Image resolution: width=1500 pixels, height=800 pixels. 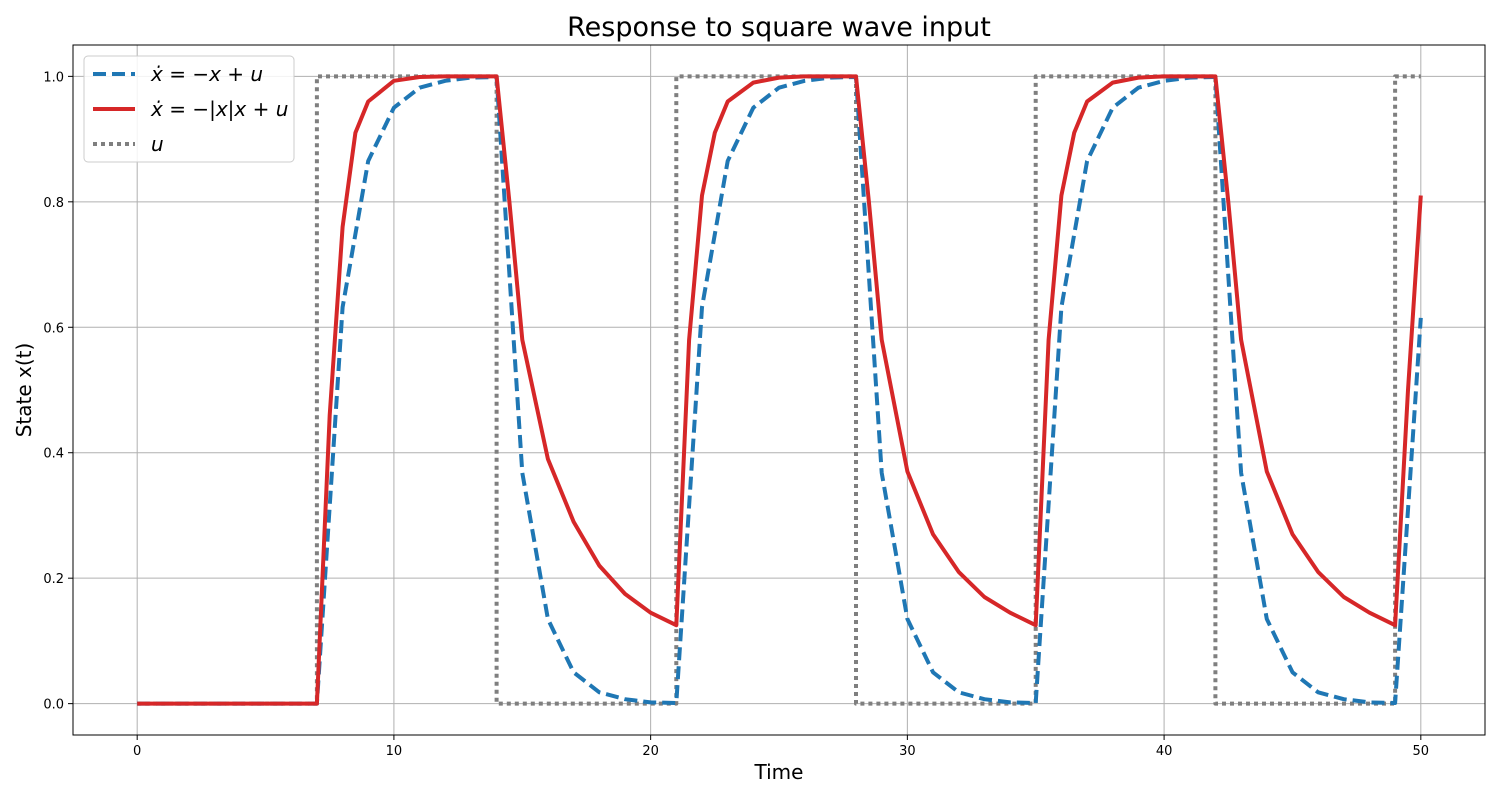 I want to click on x-tick-label: 0, so click(x=137, y=751).